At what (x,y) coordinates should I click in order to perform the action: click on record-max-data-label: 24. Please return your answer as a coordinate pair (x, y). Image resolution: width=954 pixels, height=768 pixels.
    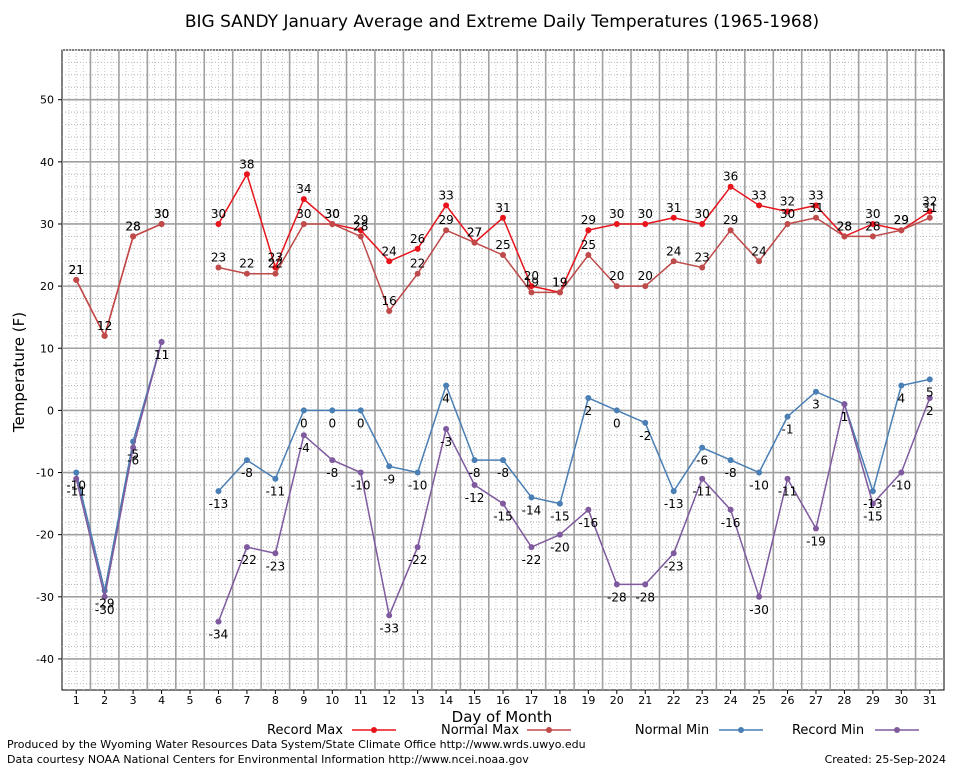
    Looking at the image, I should click on (389, 251).